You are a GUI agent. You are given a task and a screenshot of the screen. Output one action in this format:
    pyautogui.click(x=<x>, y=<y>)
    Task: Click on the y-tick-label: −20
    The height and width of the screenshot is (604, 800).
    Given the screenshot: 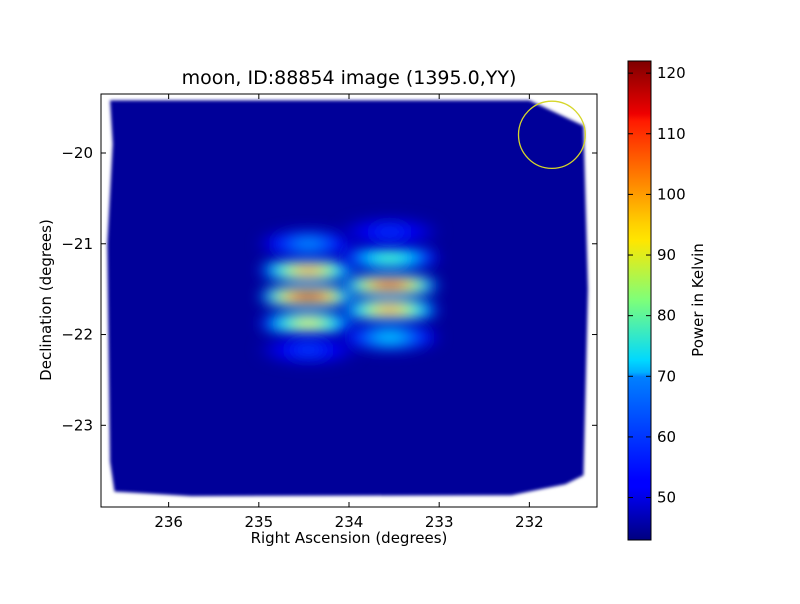 What is the action you would take?
    pyautogui.click(x=77, y=153)
    